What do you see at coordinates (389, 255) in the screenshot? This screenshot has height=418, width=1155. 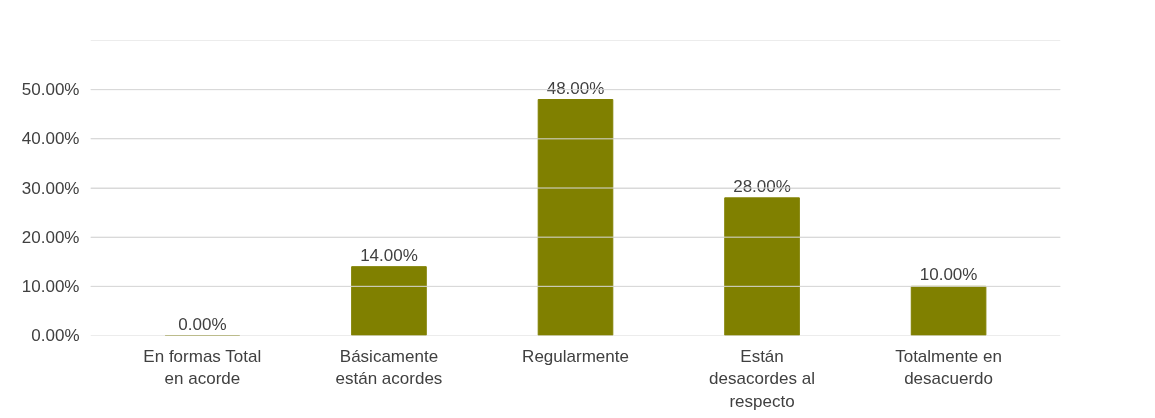 I see `data-label: 14.00%` at bounding box center [389, 255].